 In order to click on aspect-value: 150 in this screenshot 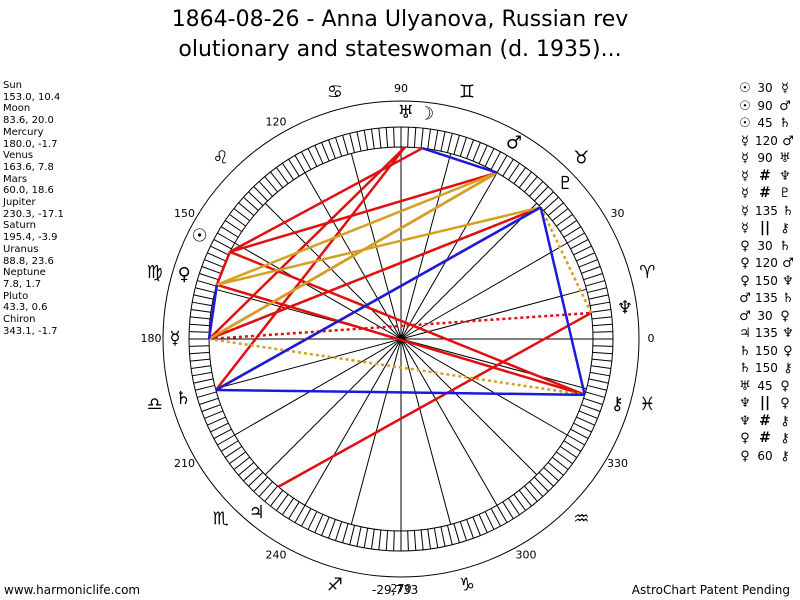, I will do `click(766, 350)`.